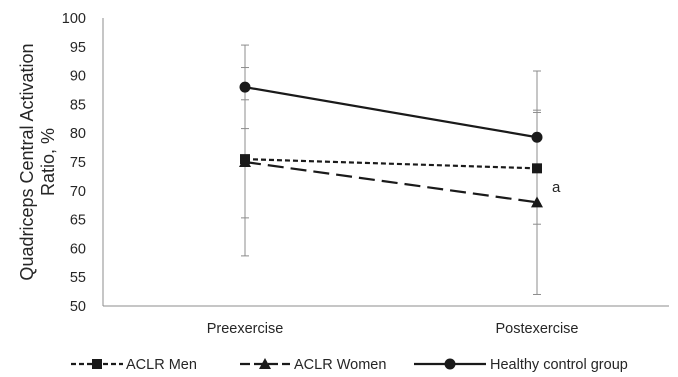 The width and height of the screenshot is (678, 377). What do you see at coordinates (161, 365) in the screenshot?
I see `legend-label: ACLR Men` at bounding box center [161, 365].